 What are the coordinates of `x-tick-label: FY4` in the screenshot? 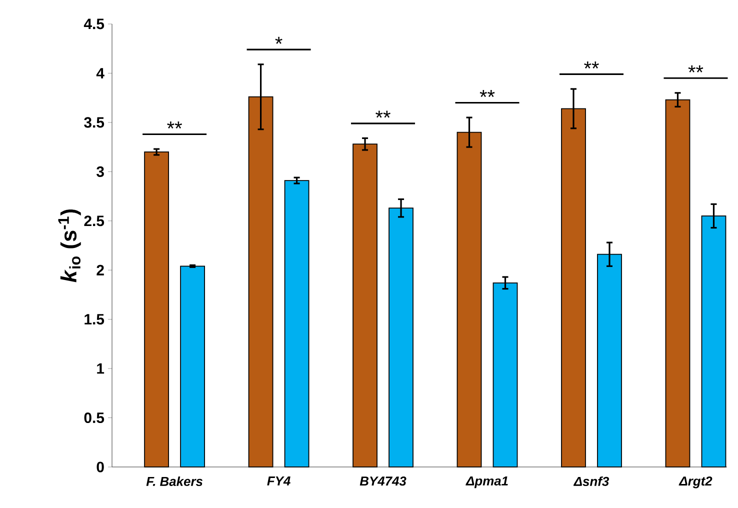 It's located at (278, 481).